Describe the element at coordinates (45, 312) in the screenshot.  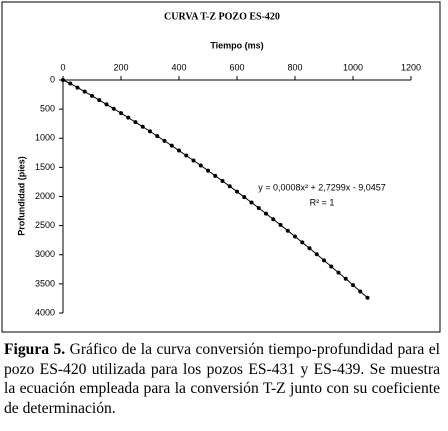
I see `y-tick-label: 4000` at that location.